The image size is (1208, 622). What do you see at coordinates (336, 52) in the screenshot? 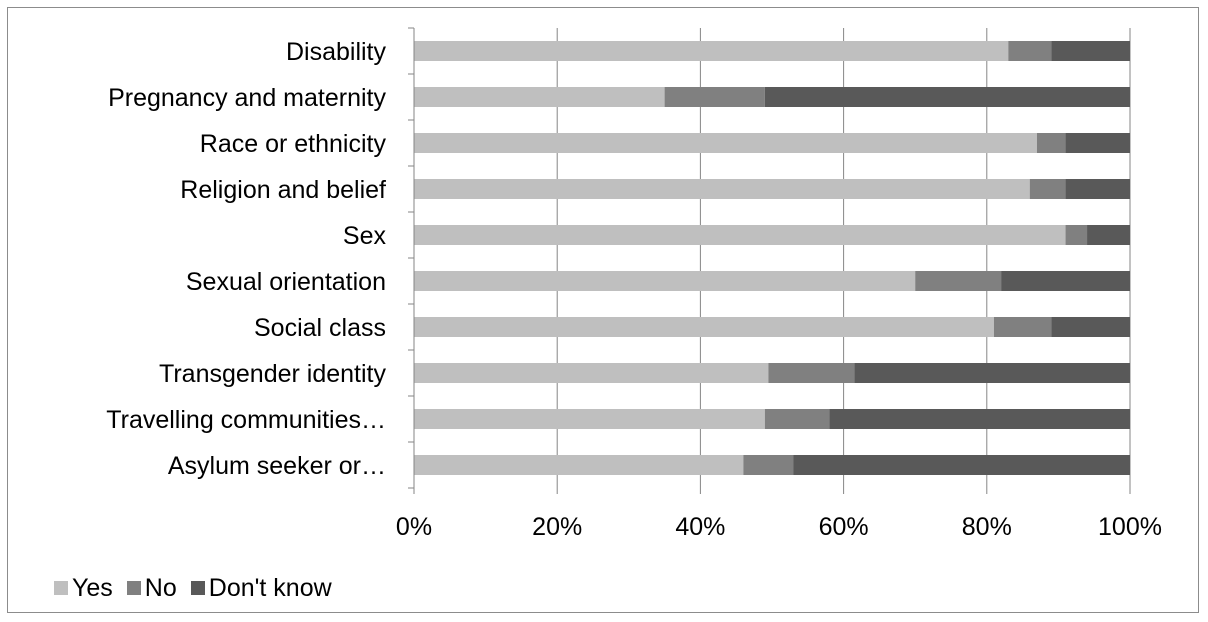
I see `category-label: Disability` at bounding box center [336, 52].